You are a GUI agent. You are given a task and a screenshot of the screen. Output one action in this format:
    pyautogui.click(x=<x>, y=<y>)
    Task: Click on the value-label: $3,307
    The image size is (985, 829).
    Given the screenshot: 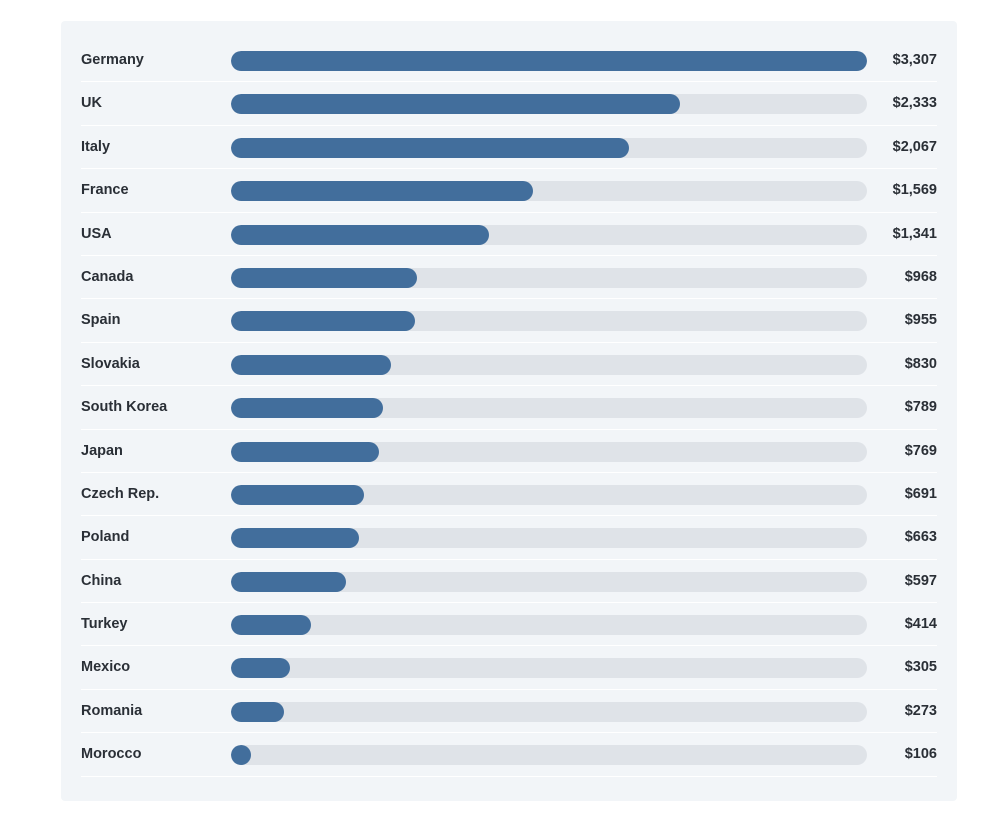 What is the action you would take?
    pyautogui.click(x=914, y=60)
    